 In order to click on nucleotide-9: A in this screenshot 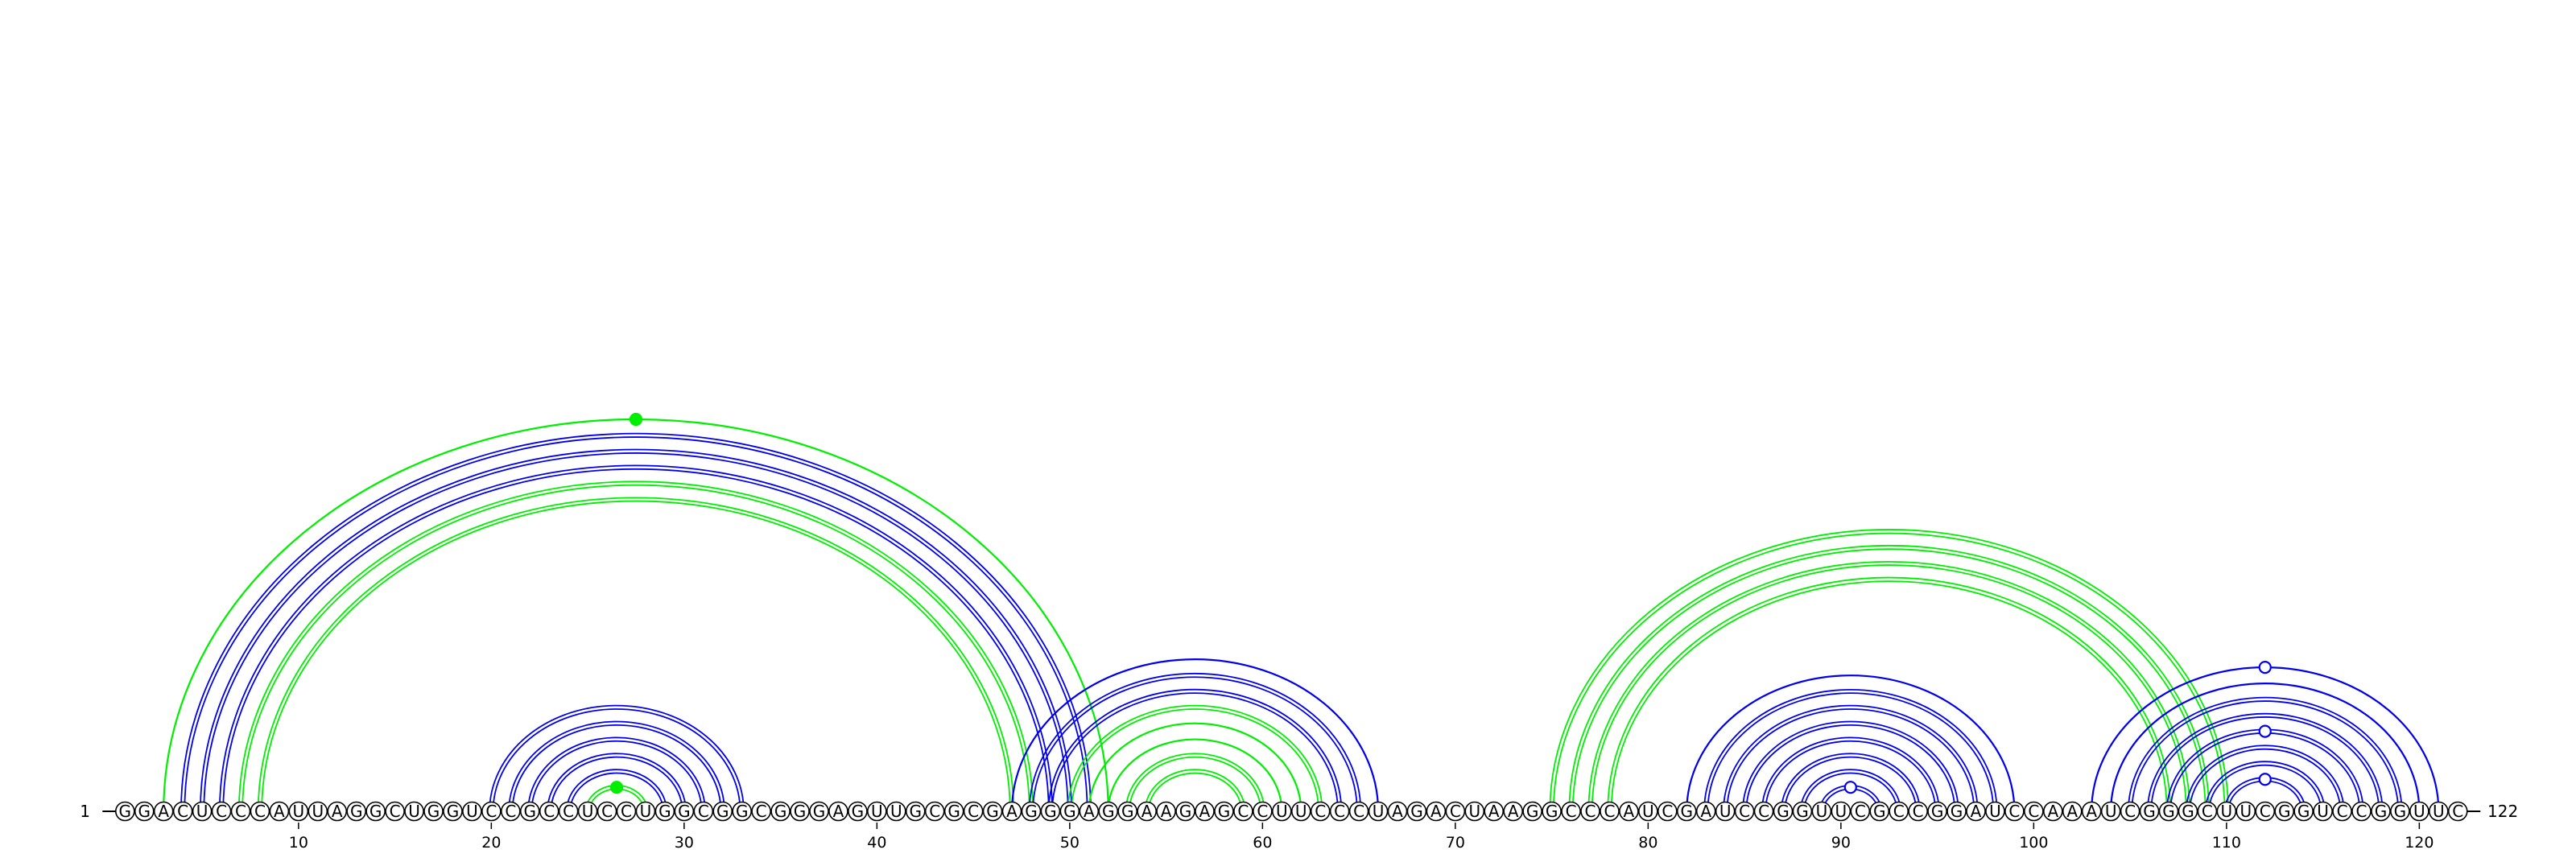, I will do `click(279, 812)`.